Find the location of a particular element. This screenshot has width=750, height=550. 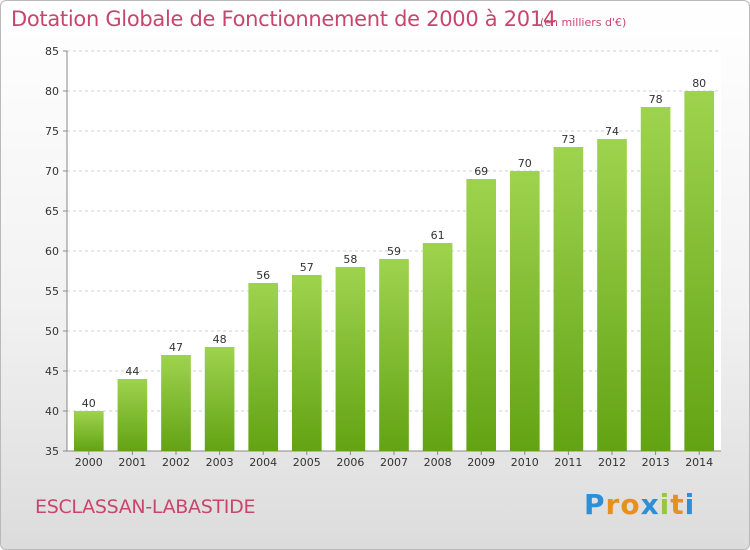

commune-name: ESCLASSAN-LABASTIDE is located at coordinates (145, 507).